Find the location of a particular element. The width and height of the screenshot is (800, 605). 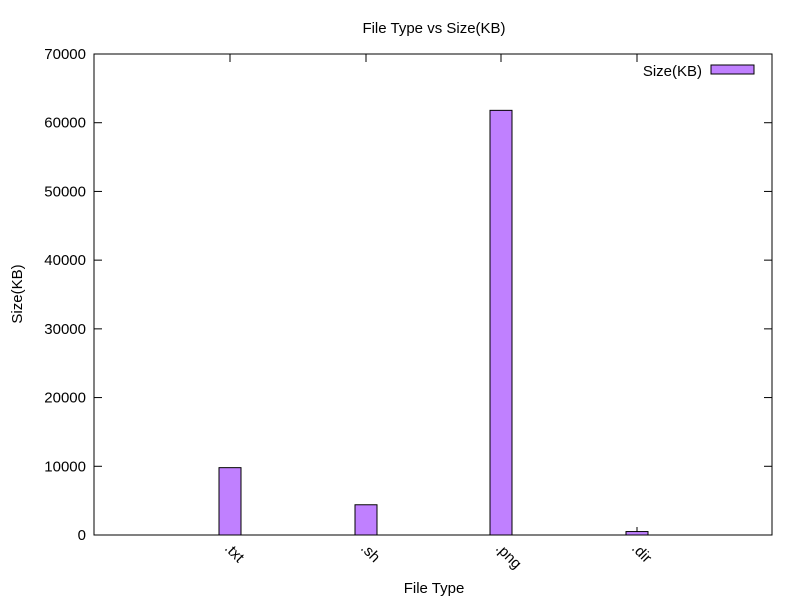

legend-label: Size(KB) is located at coordinates (672, 71).